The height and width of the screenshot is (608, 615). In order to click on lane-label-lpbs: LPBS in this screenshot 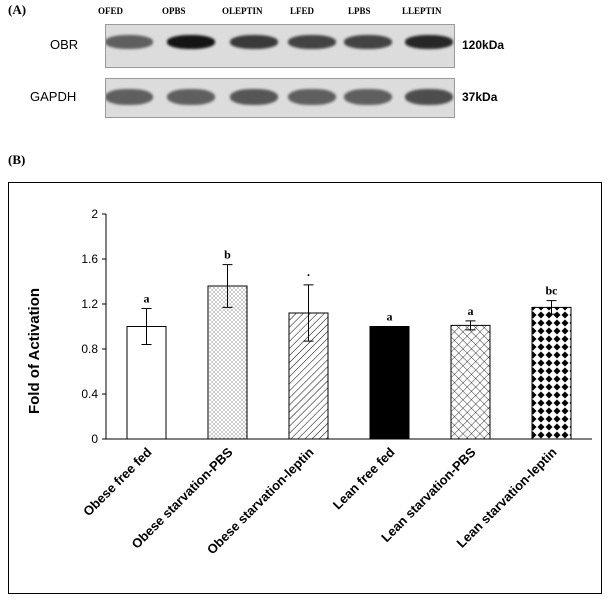, I will do `click(359, 11)`.